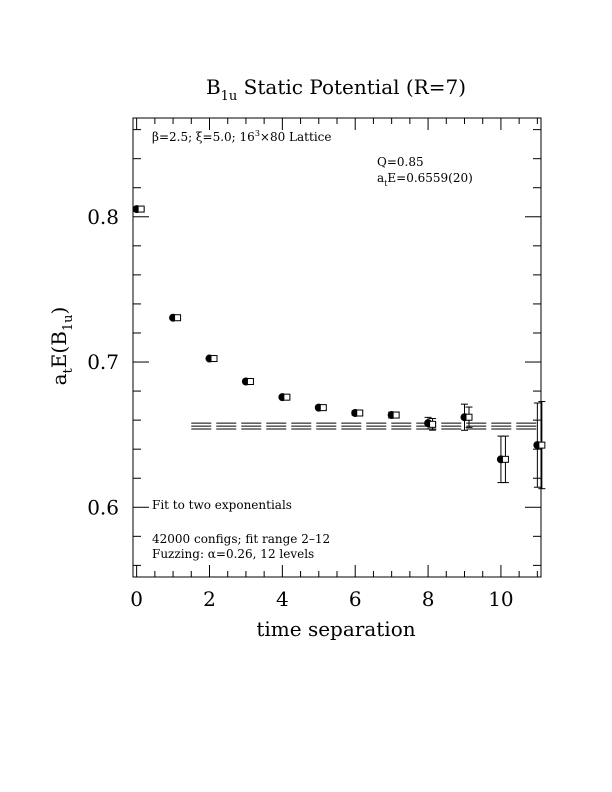 This screenshot has width=612, height=792. What do you see at coordinates (335, 629) in the screenshot?
I see `x-axis-label: time separation` at bounding box center [335, 629].